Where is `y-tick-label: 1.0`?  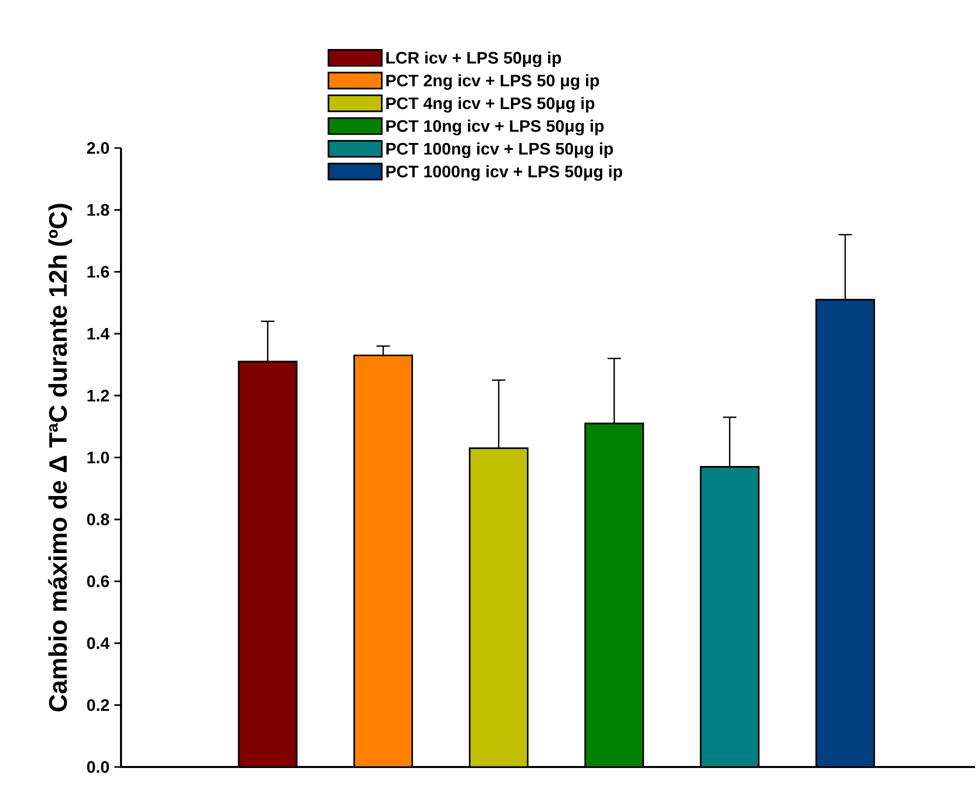
y-tick-label: 1.0 is located at coordinates (98, 458).